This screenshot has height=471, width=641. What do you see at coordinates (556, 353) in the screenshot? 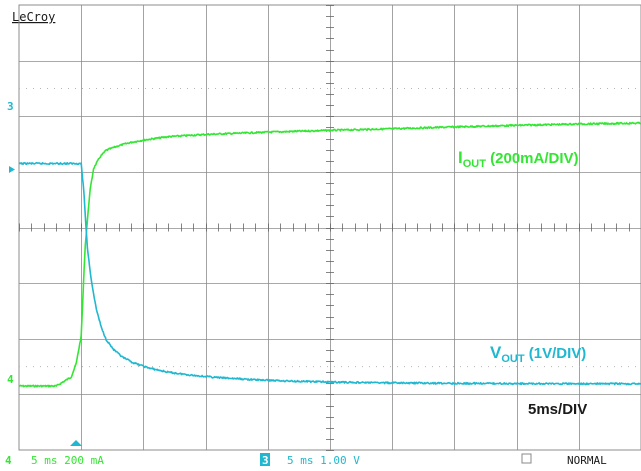
I see `vout-annotation-scale: (1V/DIV)` at bounding box center [556, 353].